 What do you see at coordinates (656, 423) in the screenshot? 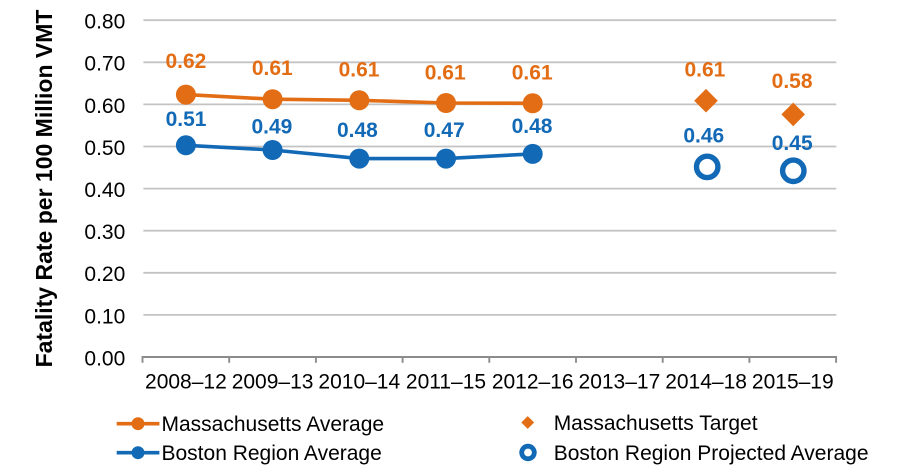
I see `svg-text: Massachusetts Target` at bounding box center [656, 423].